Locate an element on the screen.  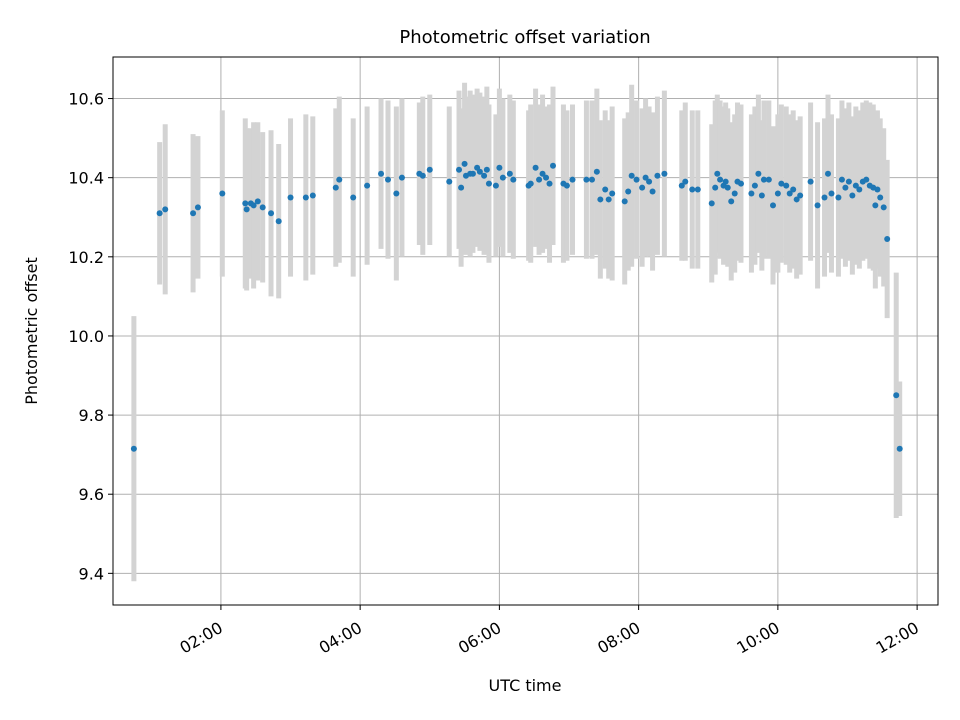
y-tick-label: 10.4 is located at coordinates (86, 178).